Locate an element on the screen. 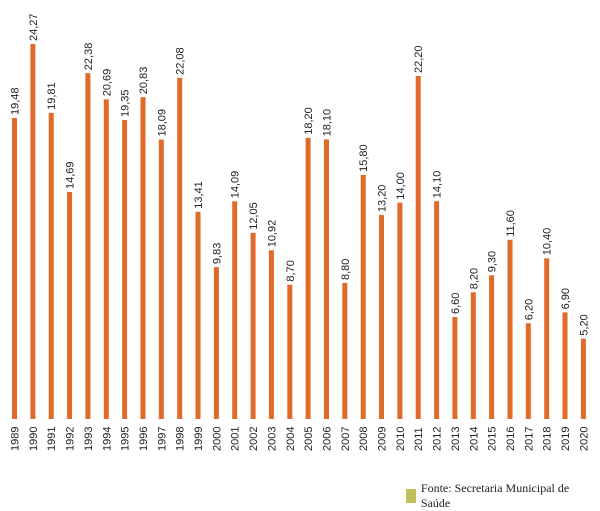  x-tick-label: 1991 is located at coordinates (52, 439).